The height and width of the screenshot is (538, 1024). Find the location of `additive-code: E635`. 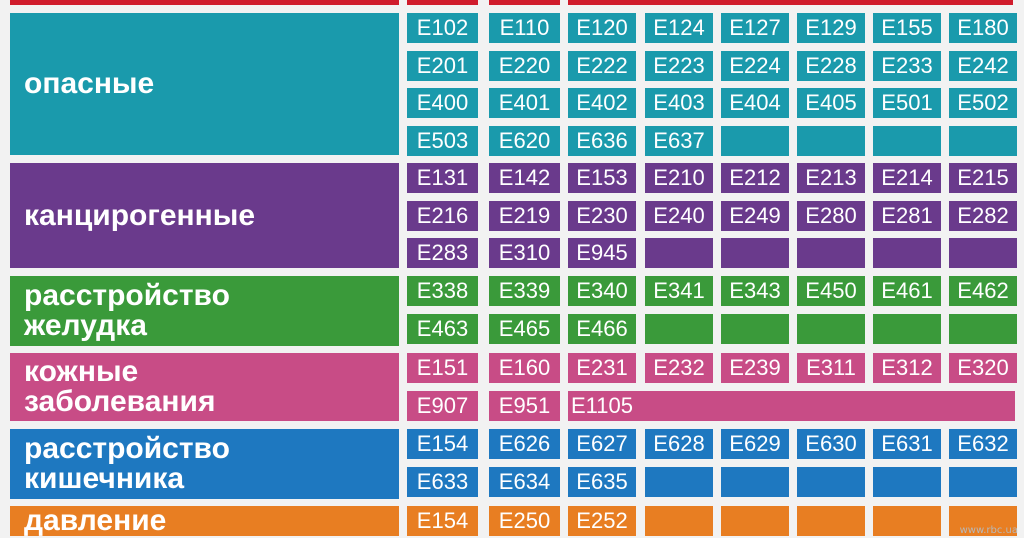

additive-code: E635 is located at coordinates (602, 481).